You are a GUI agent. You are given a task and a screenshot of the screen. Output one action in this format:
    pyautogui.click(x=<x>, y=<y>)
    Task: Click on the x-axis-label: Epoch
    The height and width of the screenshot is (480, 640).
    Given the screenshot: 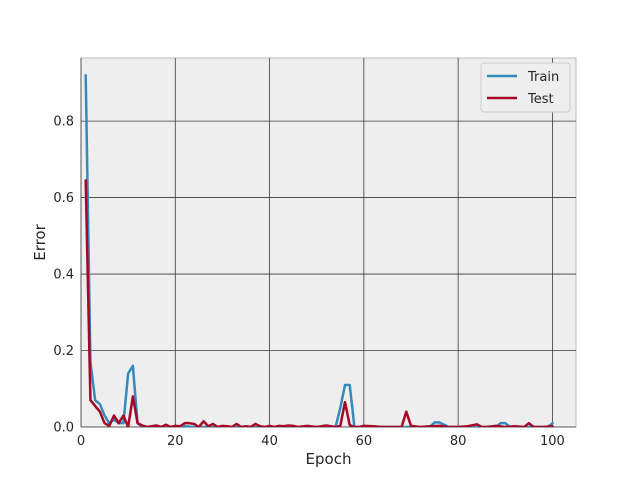 What is the action you would take?
    pyautogui.click(x=329, y=459)
    